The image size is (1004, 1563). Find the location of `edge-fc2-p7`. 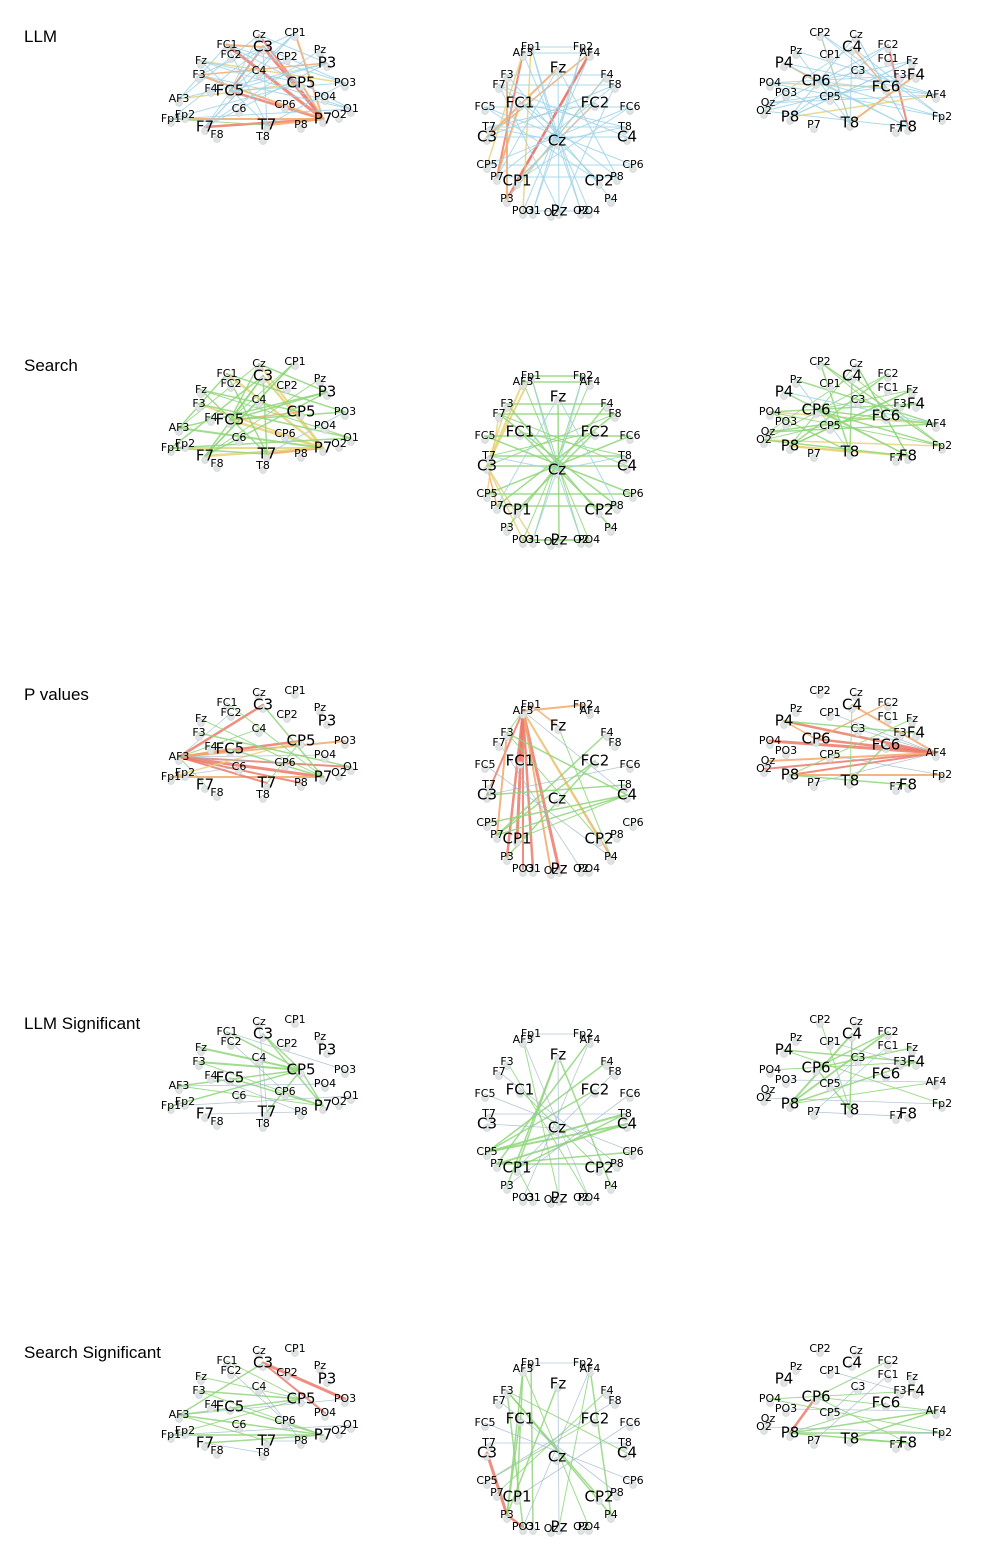

edge-fc2-p7 is located at coordinates (546, 798).